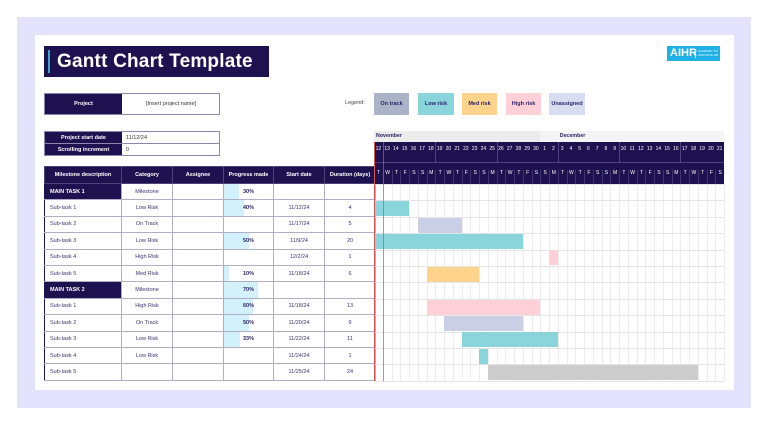 This screenshot has height=425, width=768. I want to click on progress-cell: 40%, so click(248, 208).